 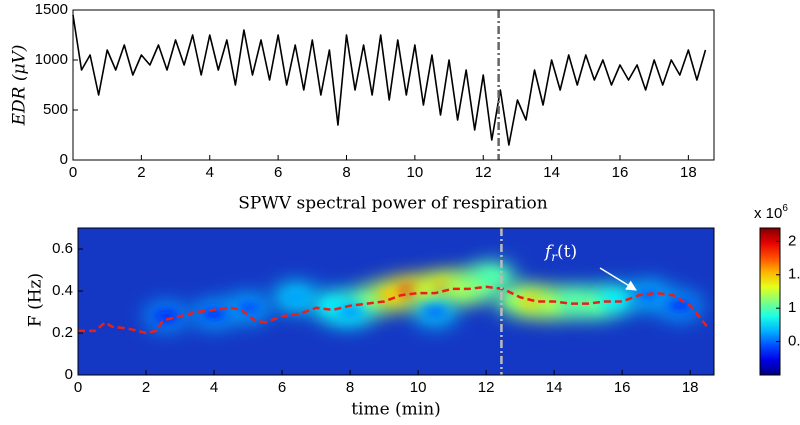 What do you see at coordinates (567, 252) in the screenshot?
I see `annotation-tail: (t)` at bounding box center [567, 252].